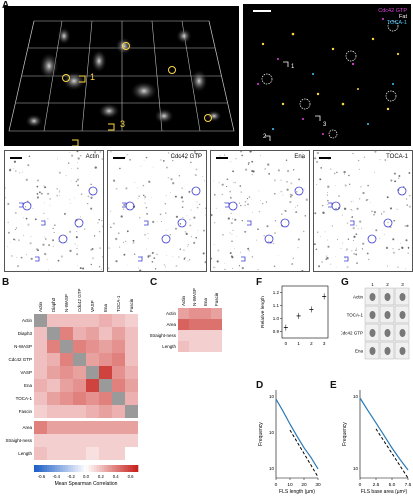  I want to click on legend-toca1: TOCA-1, so click(396, 23).